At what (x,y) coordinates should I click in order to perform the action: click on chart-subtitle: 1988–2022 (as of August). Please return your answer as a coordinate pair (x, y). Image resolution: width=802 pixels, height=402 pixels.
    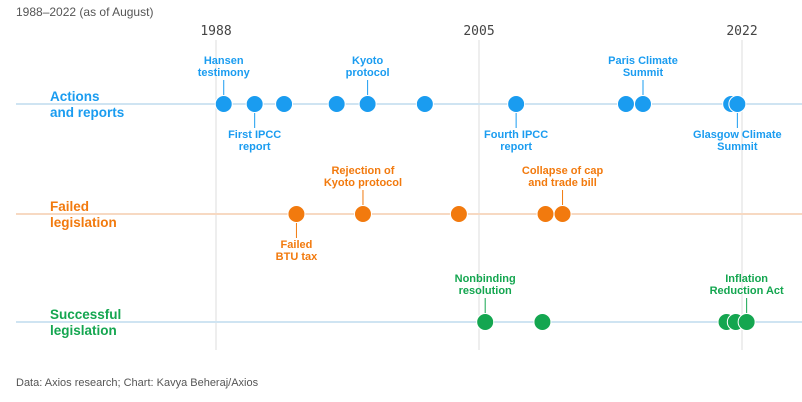
    Looking at the image, I should click on (84, 12).